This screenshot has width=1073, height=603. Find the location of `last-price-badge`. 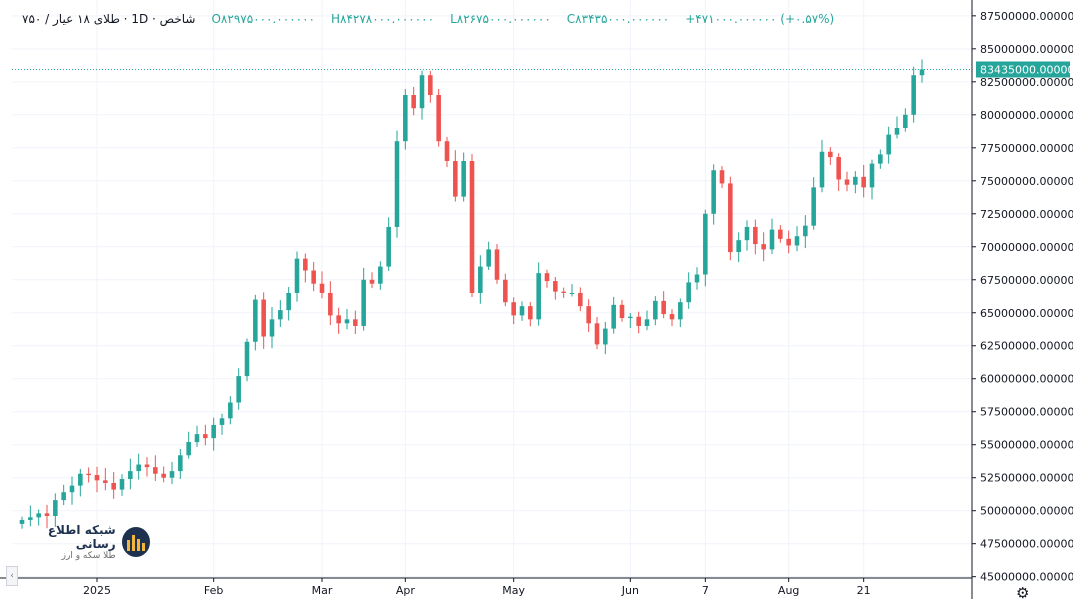

last-price-badge is located at coordinates (1023, 69).